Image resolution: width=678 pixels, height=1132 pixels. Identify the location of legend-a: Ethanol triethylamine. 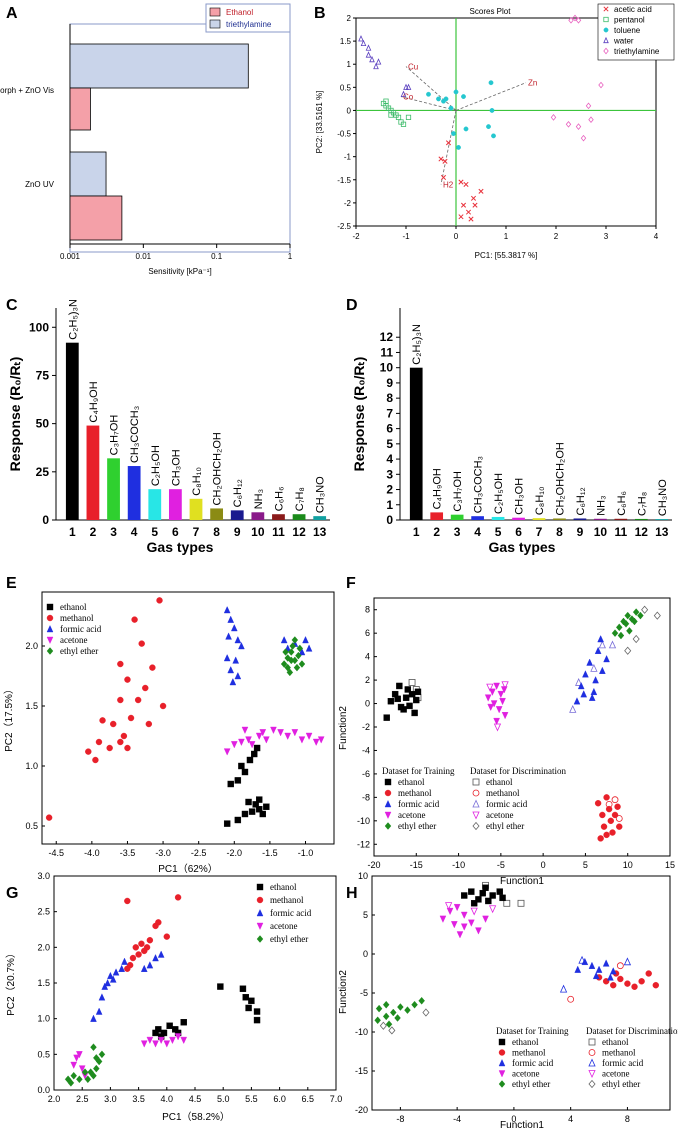
(248, 18).